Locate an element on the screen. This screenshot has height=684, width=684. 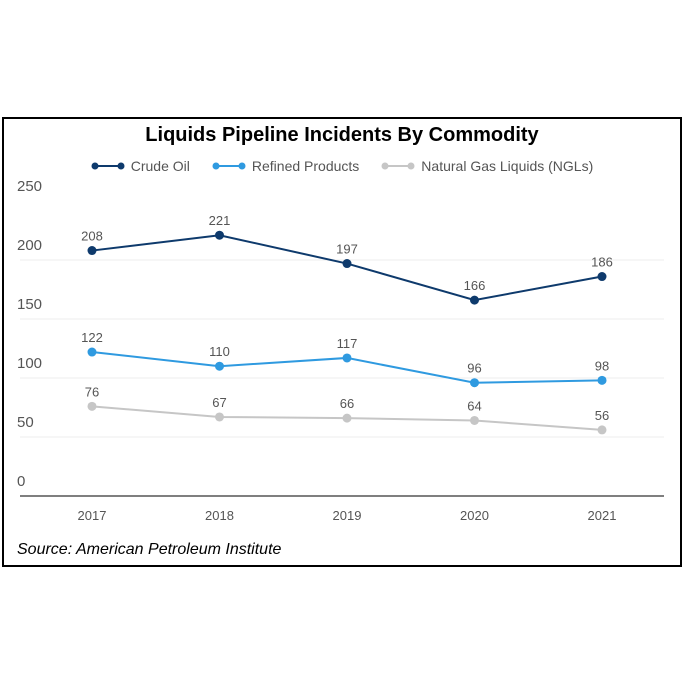
data-label: 197 is located at coordinates (347, 249).